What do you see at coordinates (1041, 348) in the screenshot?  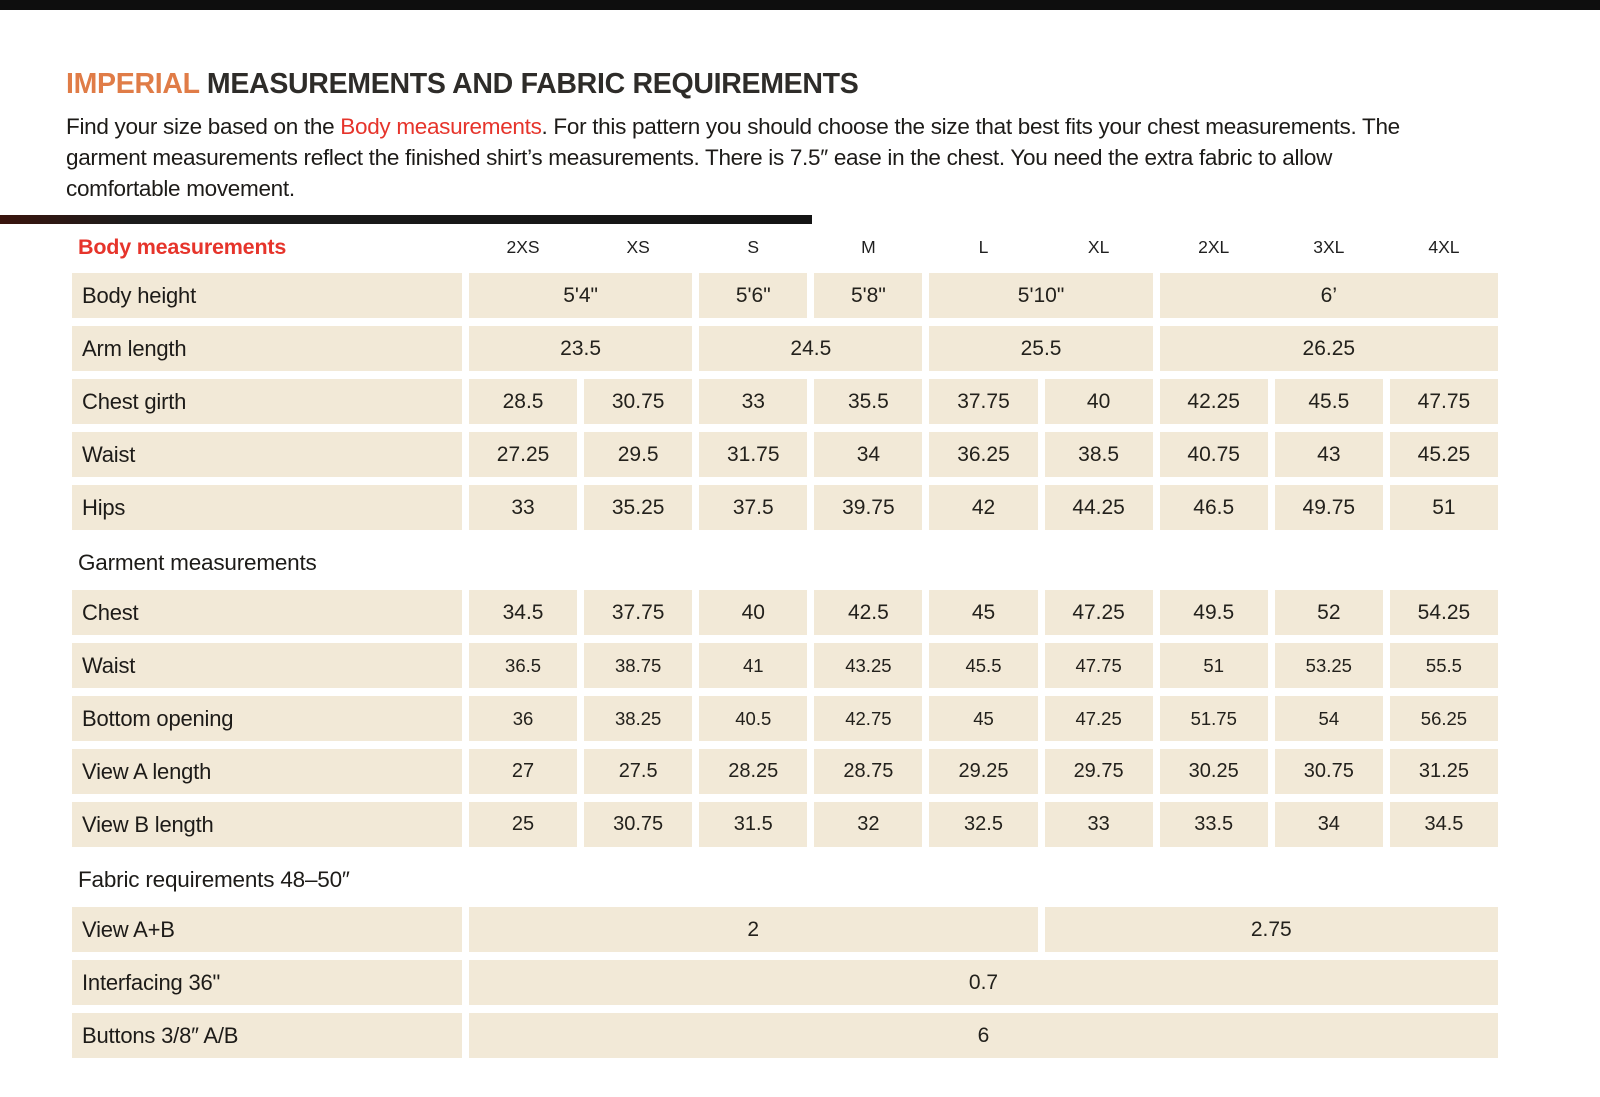 I see `value-cell: 25.5` at bounding box center [1041, 348].